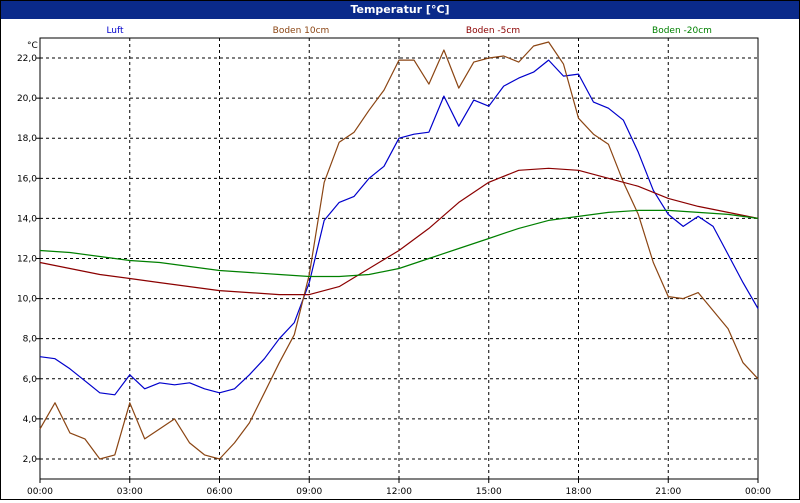  What do you see at coordinates (27, 219) in the screenshot?
I see `y-tick-label: 14,0` at bounding box center [27, 219].